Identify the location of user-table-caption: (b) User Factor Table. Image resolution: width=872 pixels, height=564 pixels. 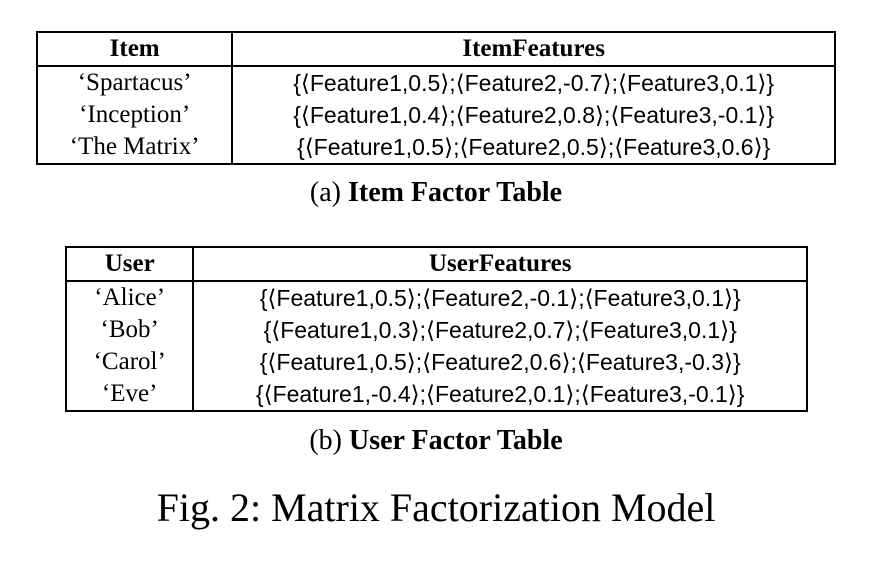
(436, 441).